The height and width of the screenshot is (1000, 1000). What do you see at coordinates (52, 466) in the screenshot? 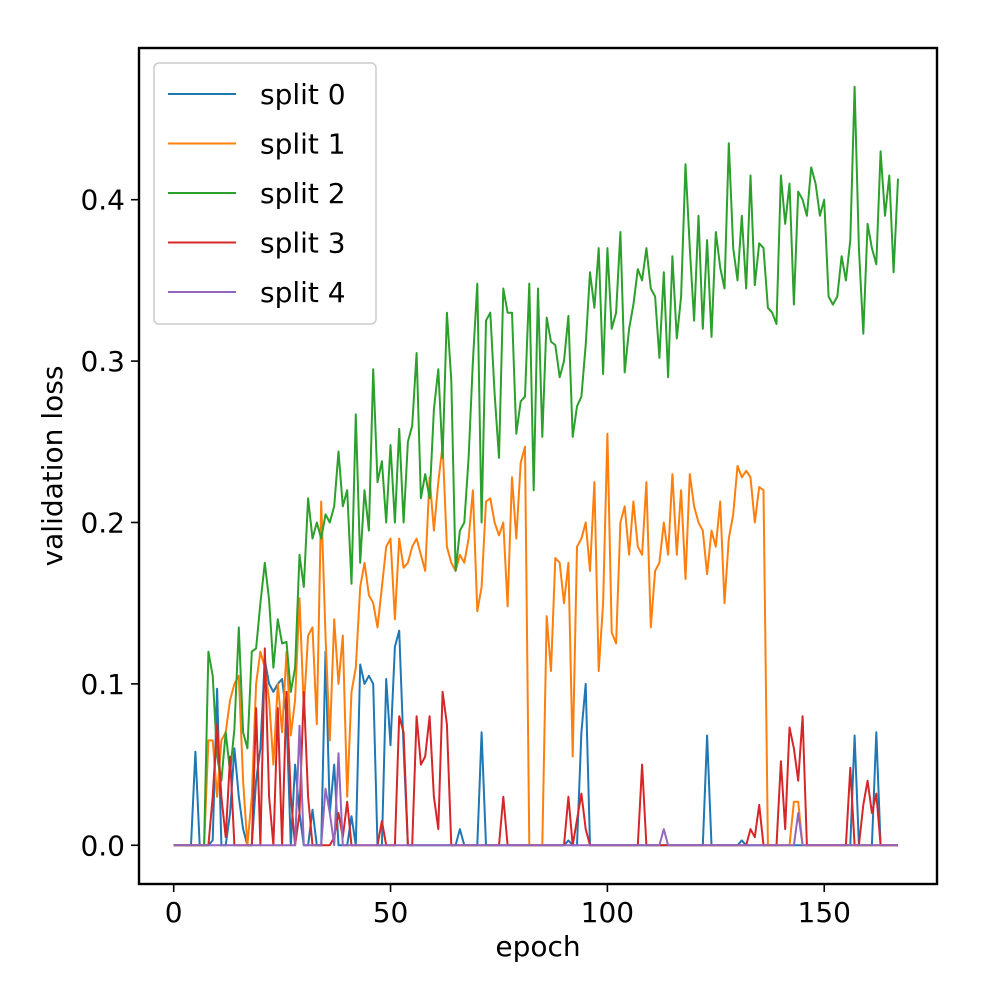
I see `y-axis-title: validation loss` at bounding box center [52, 466].